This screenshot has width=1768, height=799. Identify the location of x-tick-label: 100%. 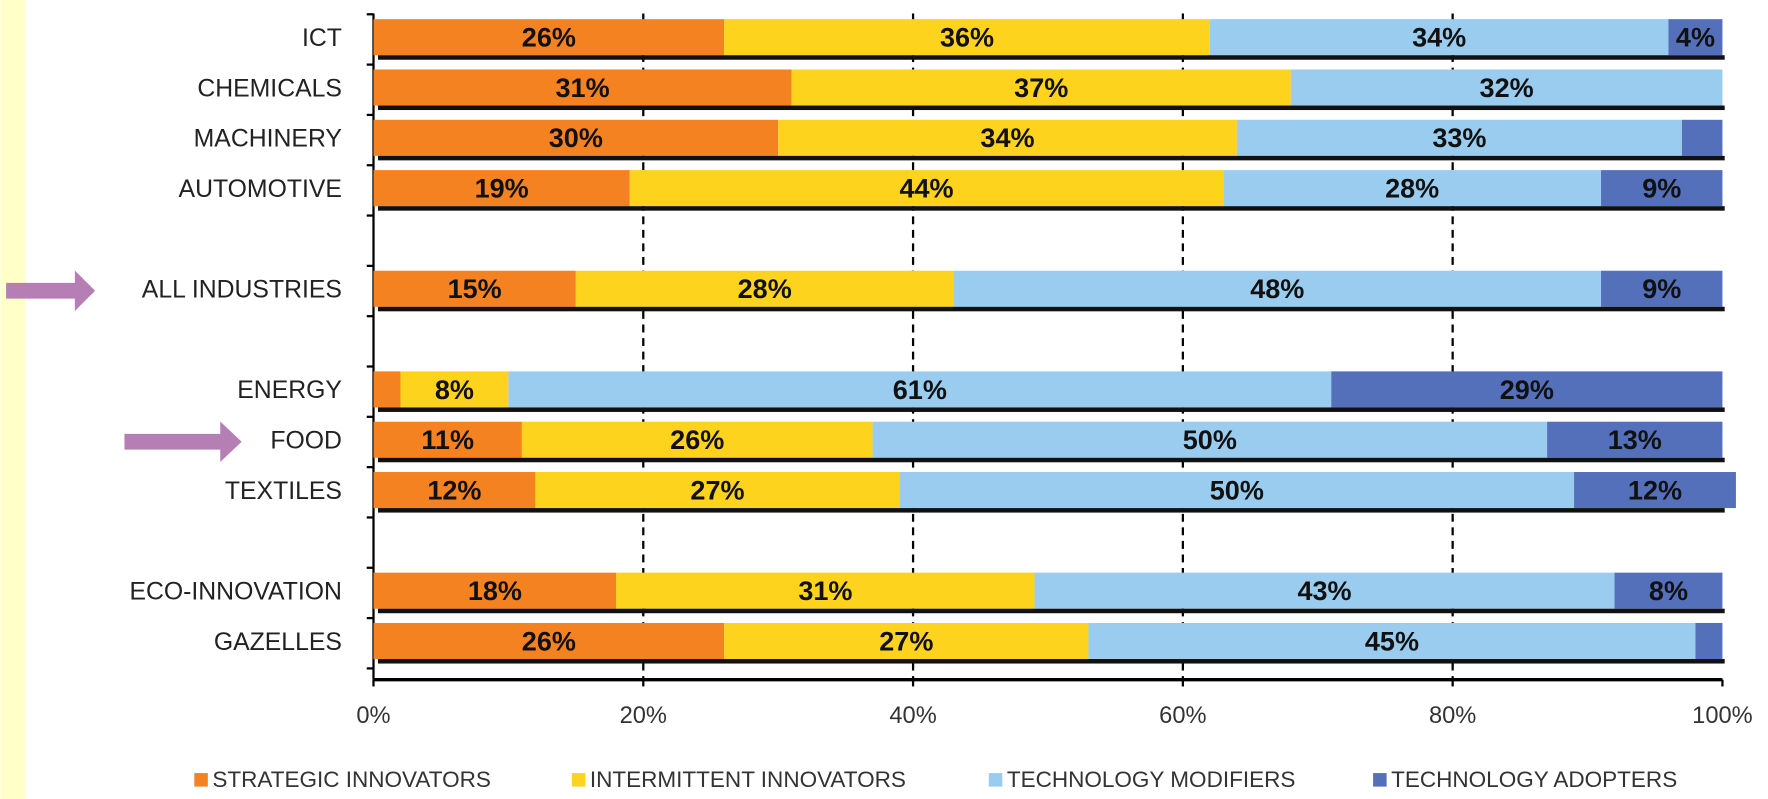
(1722, 716).